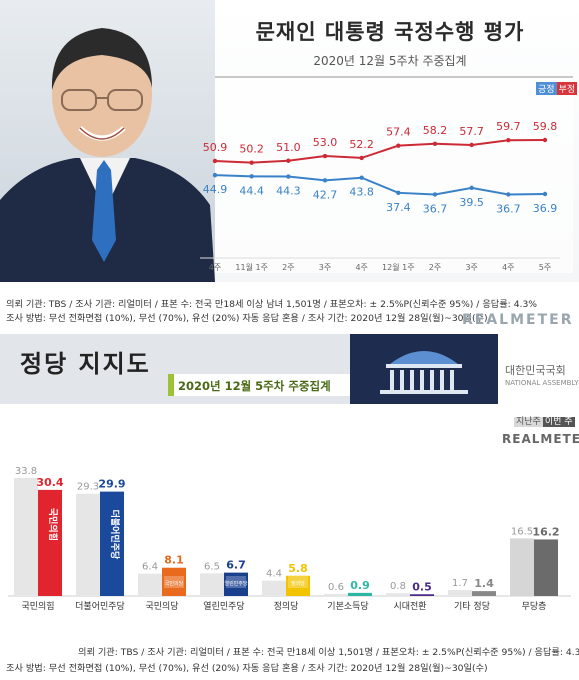 This screenshot has height=680, width=579. I want to click on realmeter-logo-bottom: REALMETER, so click(540, 439).